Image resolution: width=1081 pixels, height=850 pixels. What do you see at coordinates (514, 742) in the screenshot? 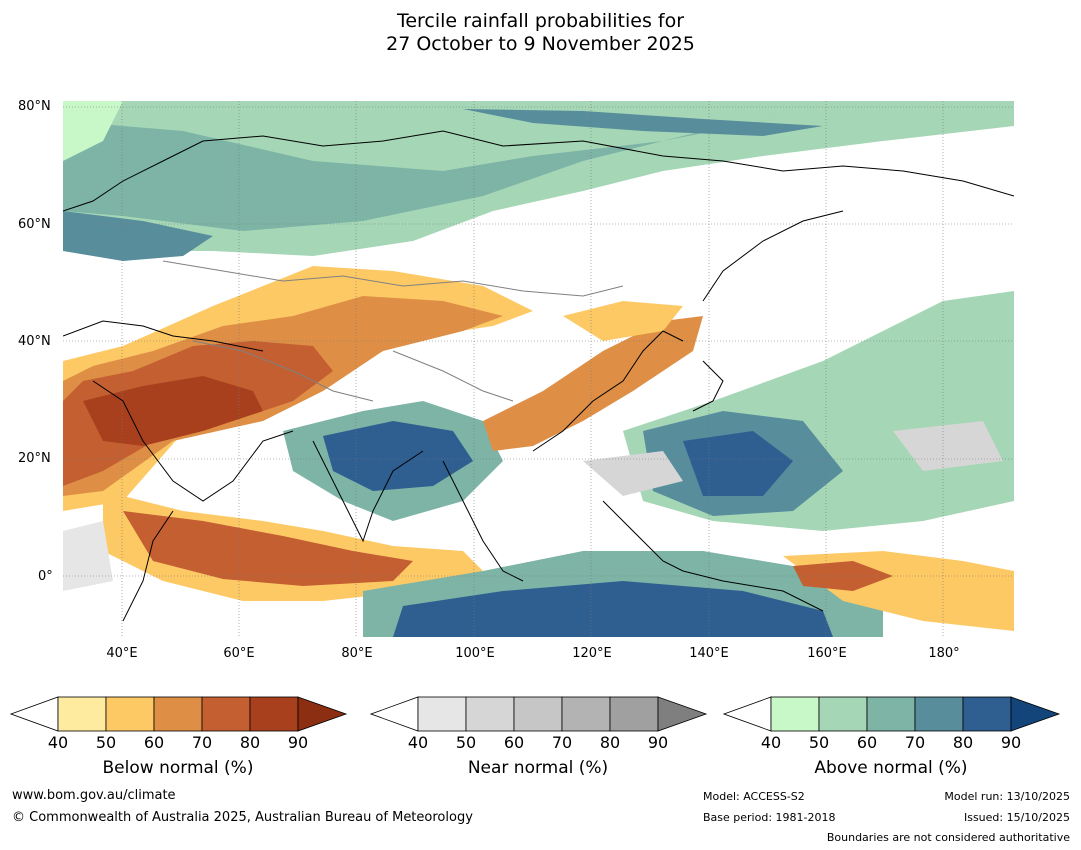
I see `cb-near-tick-60: 60` at bounding box center [514, 742].